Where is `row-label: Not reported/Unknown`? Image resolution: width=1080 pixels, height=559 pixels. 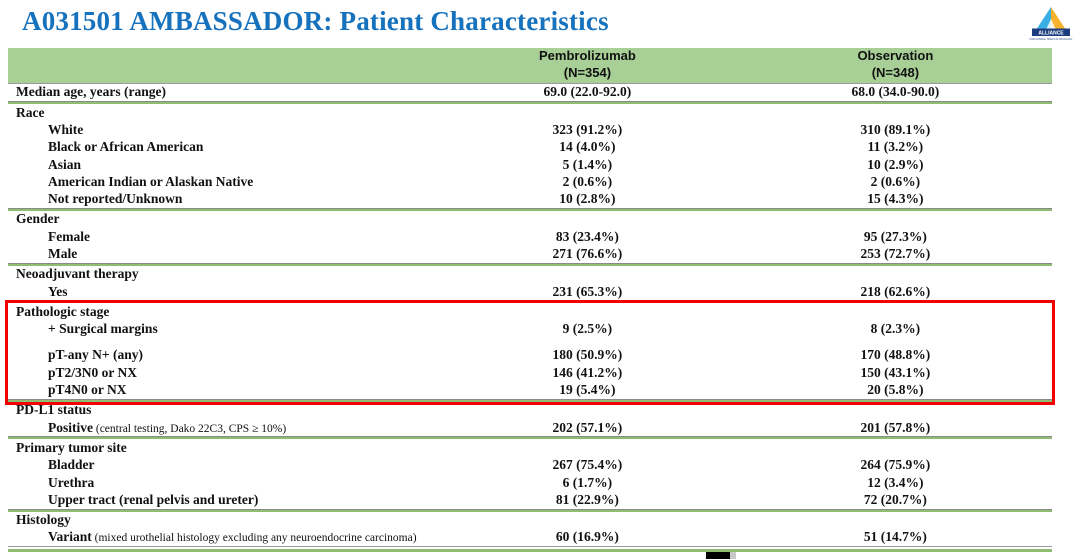
row-label: Not reported/Unknown is located at coordinates (115, 199).